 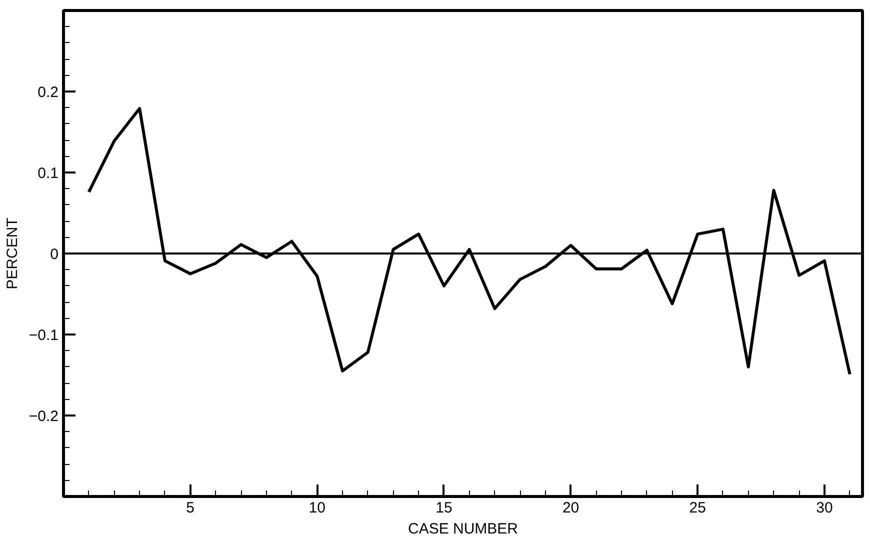 I want to click on y-tick-label: −0.2, so click(x=43, y=416).